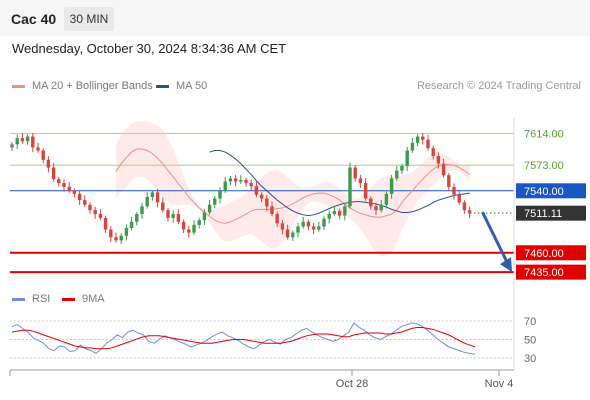 This screenshot has height=400, width=590. I want to click on timeframe-button: 30 MIN, so click(89, 19).